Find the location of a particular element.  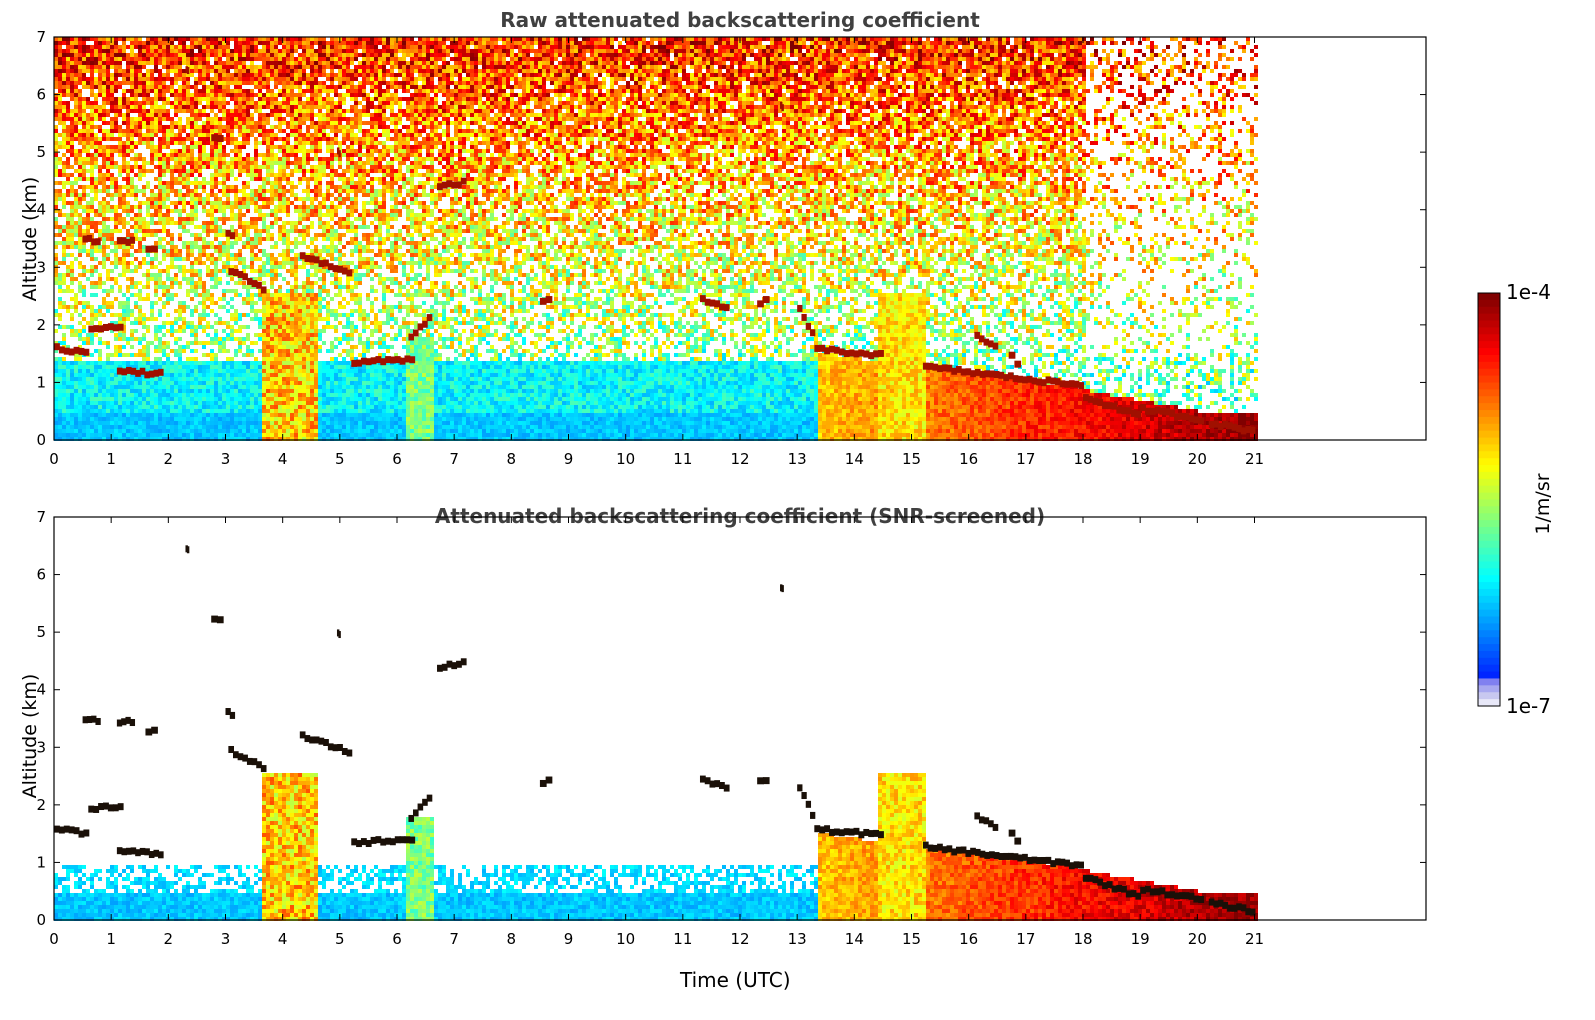

x-tick-label: 17 is located at coordinates (1025, 939).